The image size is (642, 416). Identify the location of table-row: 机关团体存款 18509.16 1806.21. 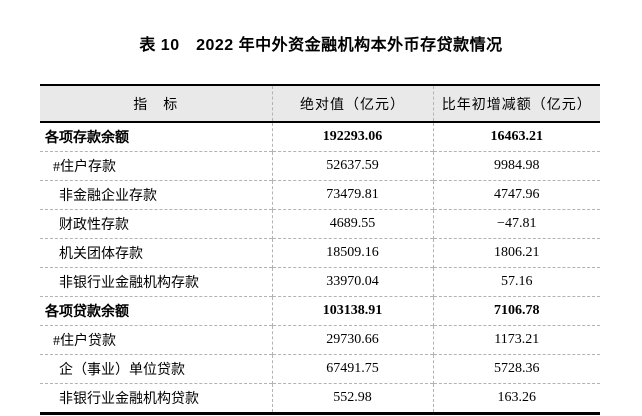
(320, 253).